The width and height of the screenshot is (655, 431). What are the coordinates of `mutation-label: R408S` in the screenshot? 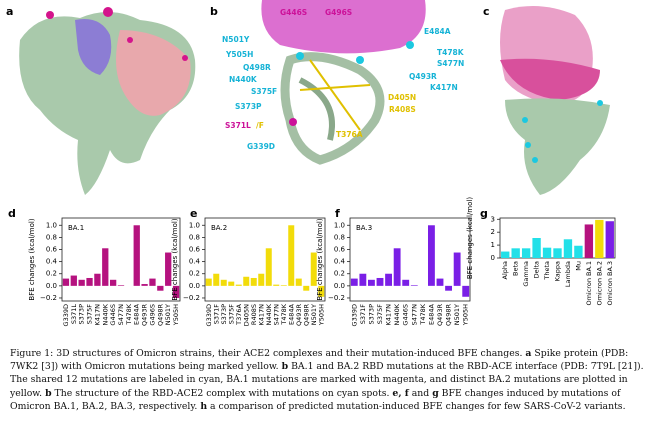 It's located at (402, 109).